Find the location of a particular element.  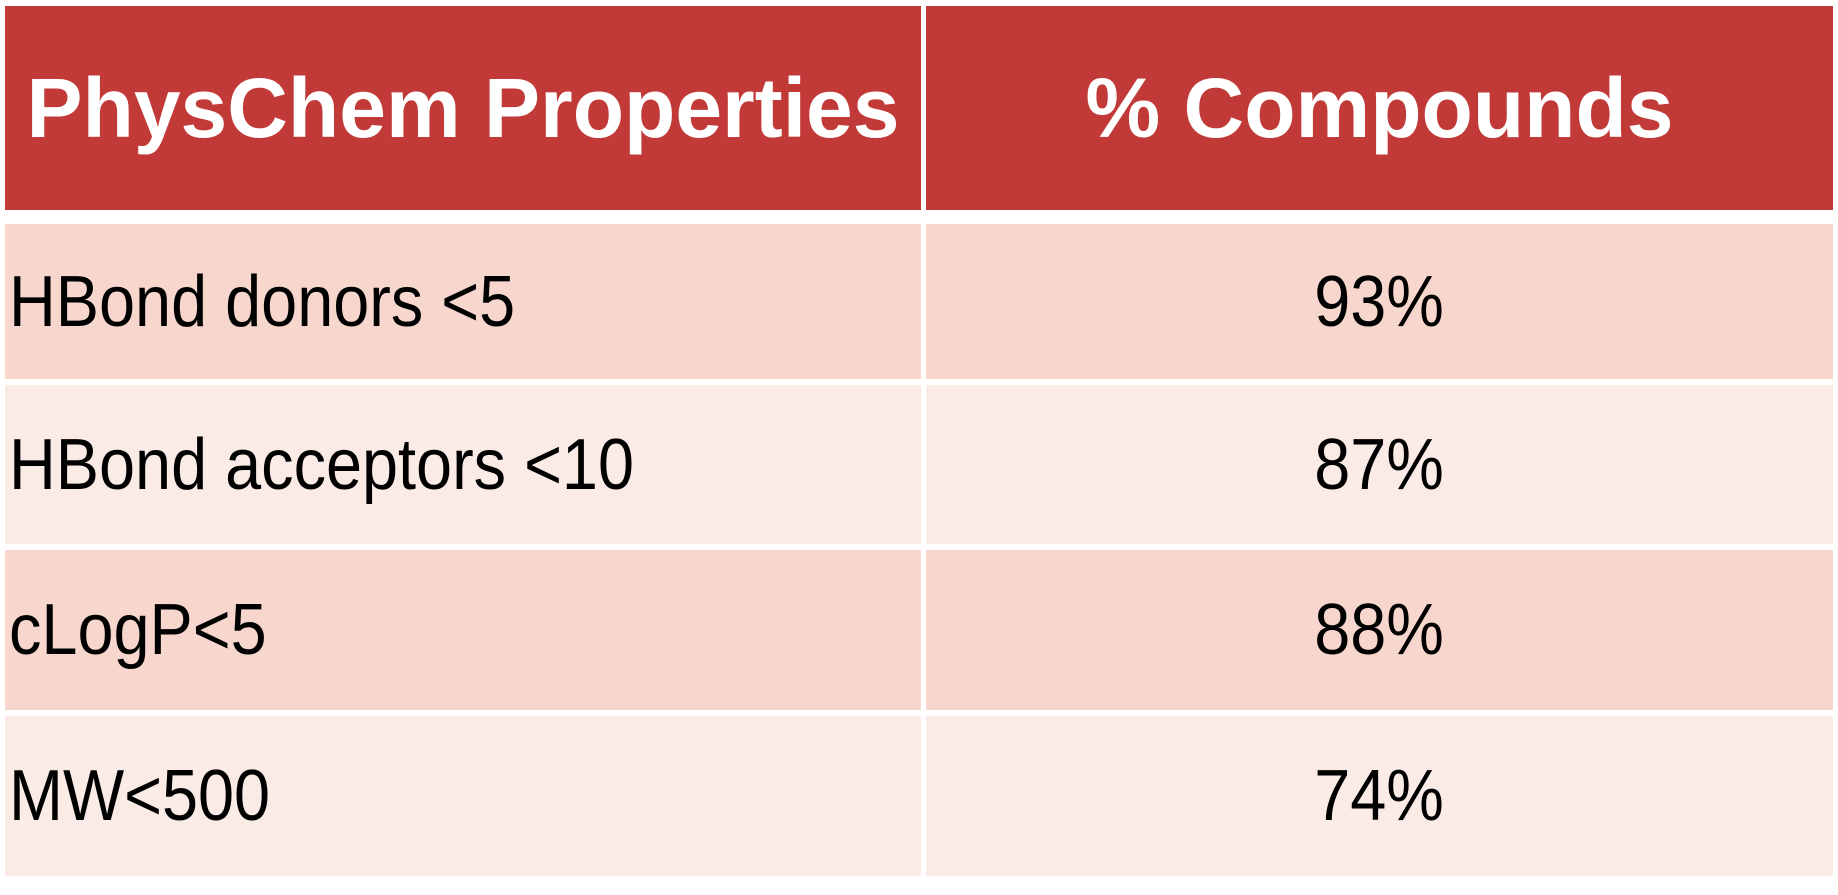

header-percent-compounds: % Compounds is located at coordinates (1379, 108).